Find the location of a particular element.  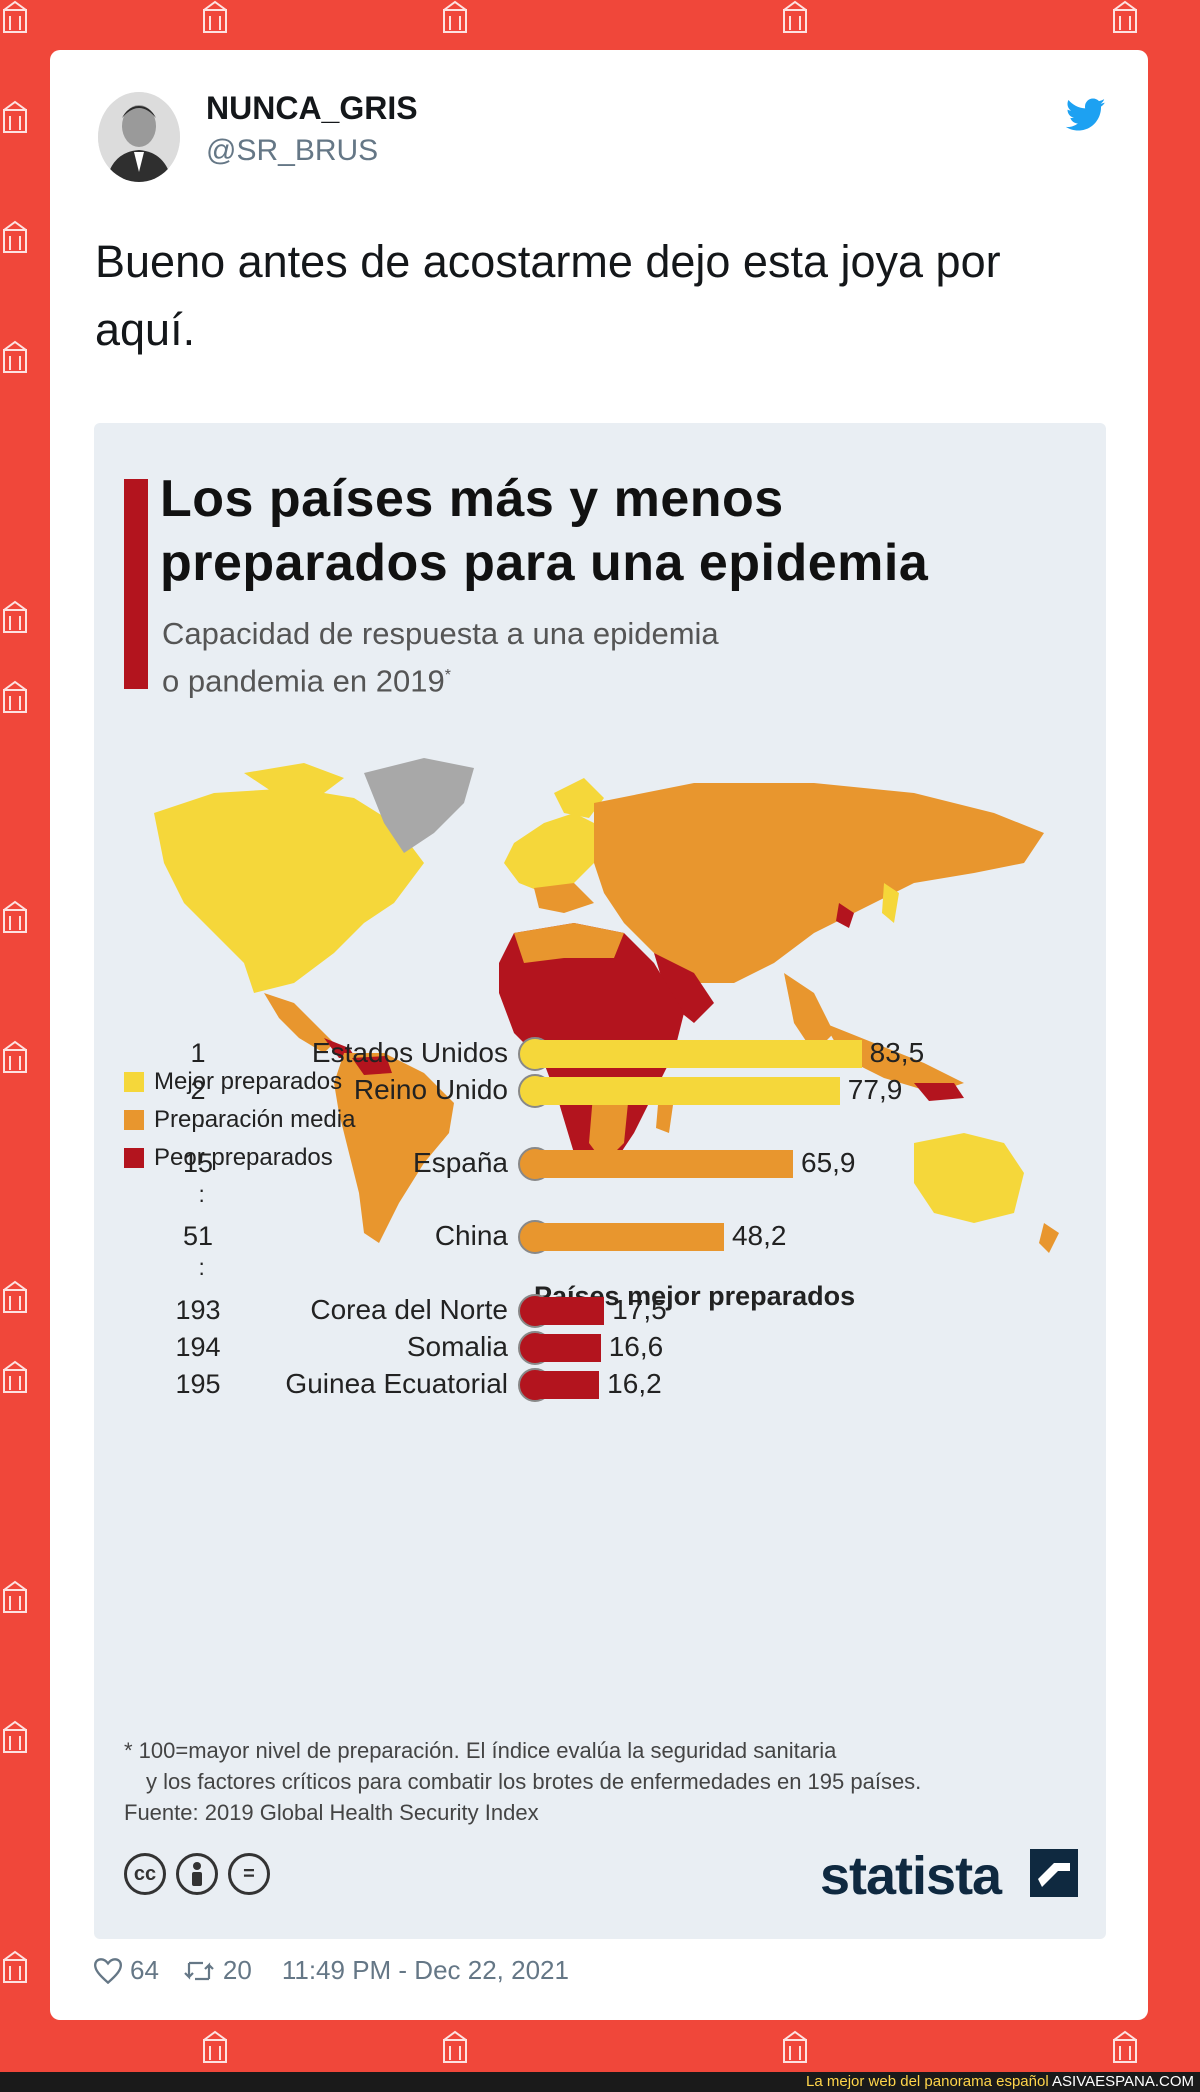

title-line-2: preparados para una epidemia is located at coordinates (544, 563).